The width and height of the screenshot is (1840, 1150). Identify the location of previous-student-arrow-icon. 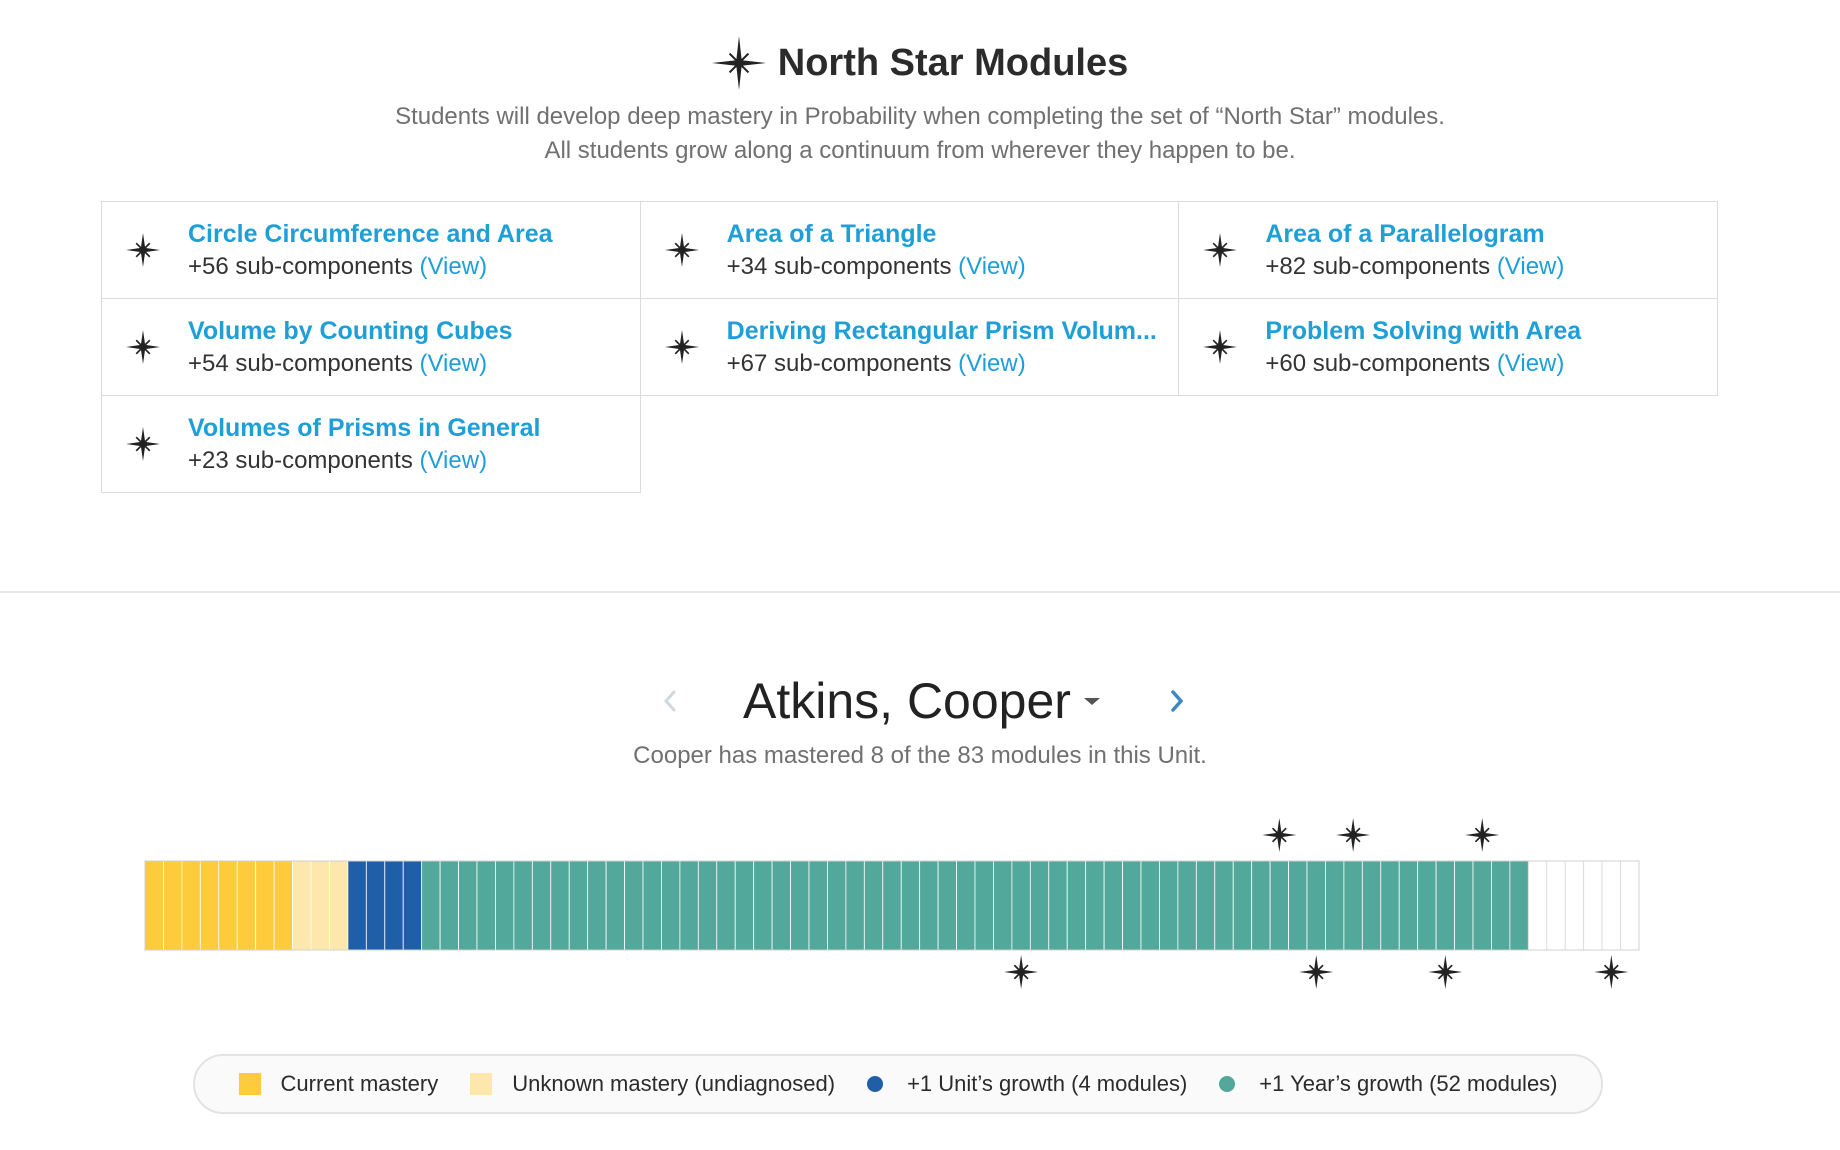
(670, 701).